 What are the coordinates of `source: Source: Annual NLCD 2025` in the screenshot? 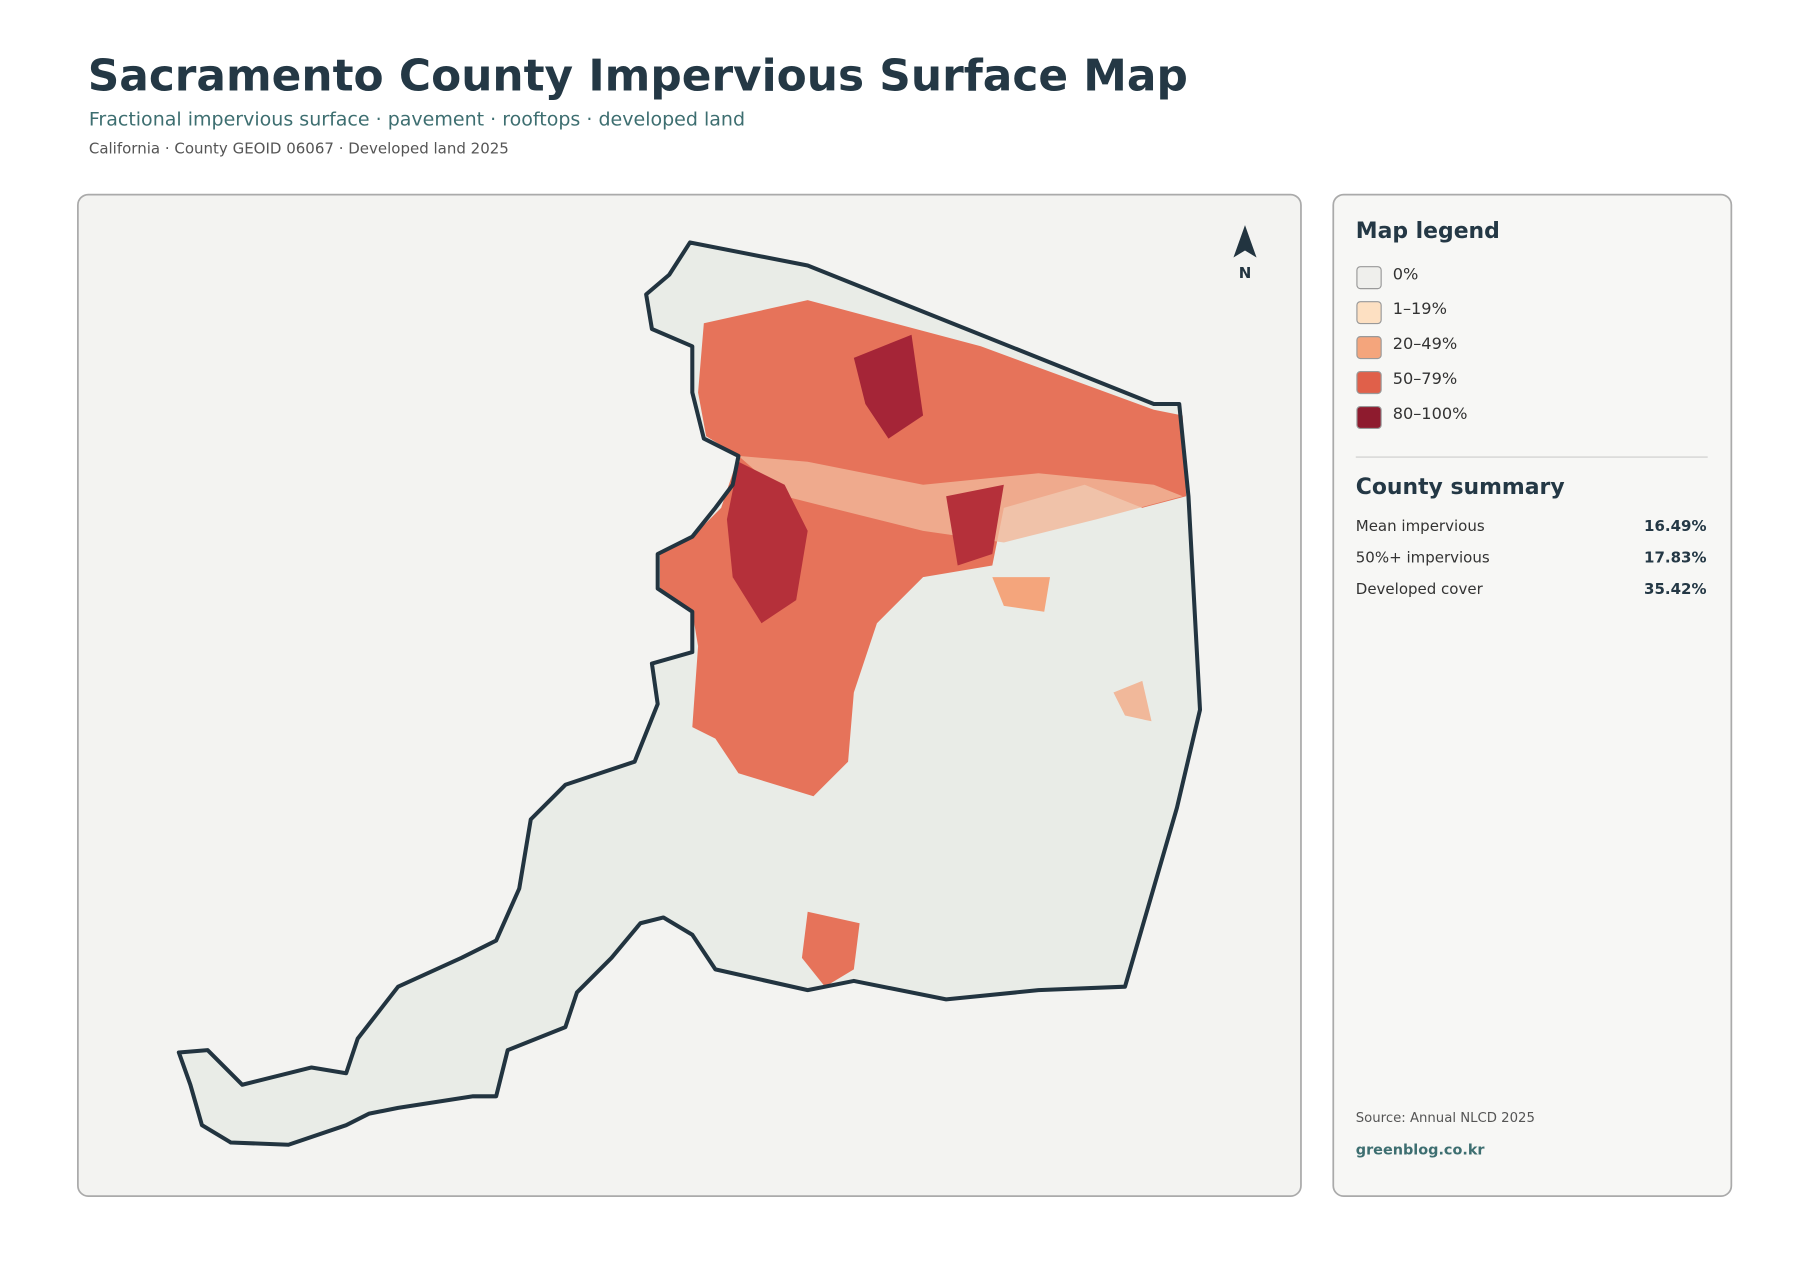 It's located at (1445, 1118).